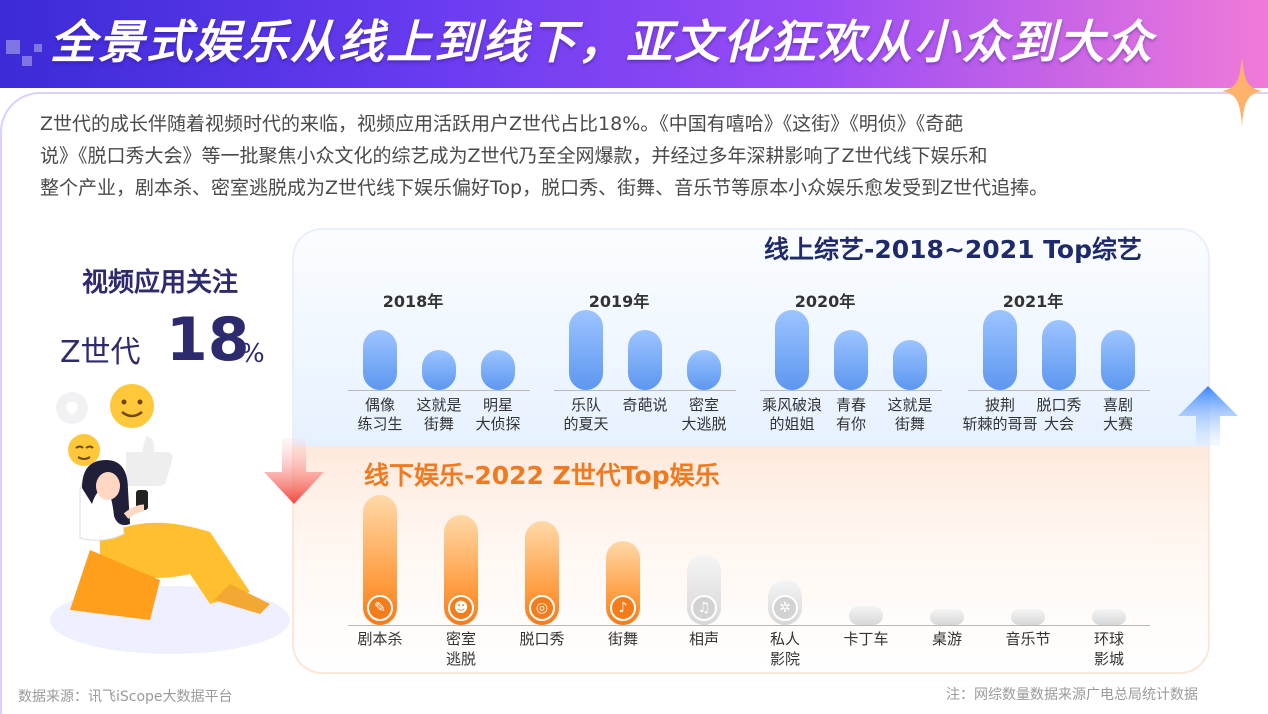 The width and height of the screenshot is (1268, 714). Describe the element at coordinates (785, 608) in the screenshot. I see `film-reel-icon: ✲` at that location.